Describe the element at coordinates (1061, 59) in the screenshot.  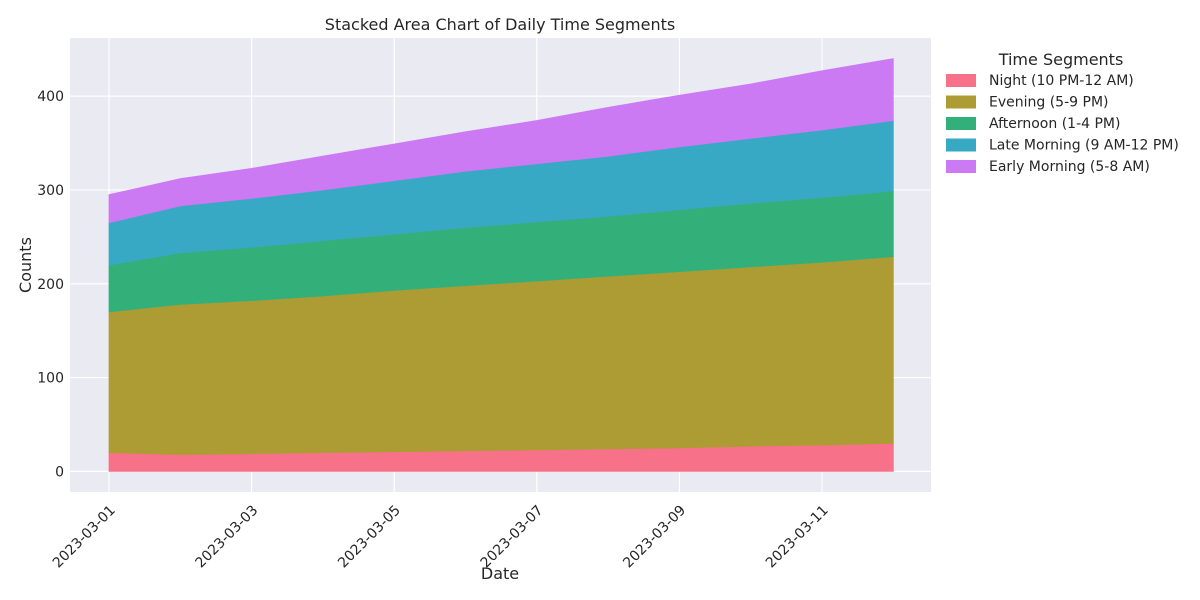
I see `legend-title: Time Segments` at that location.